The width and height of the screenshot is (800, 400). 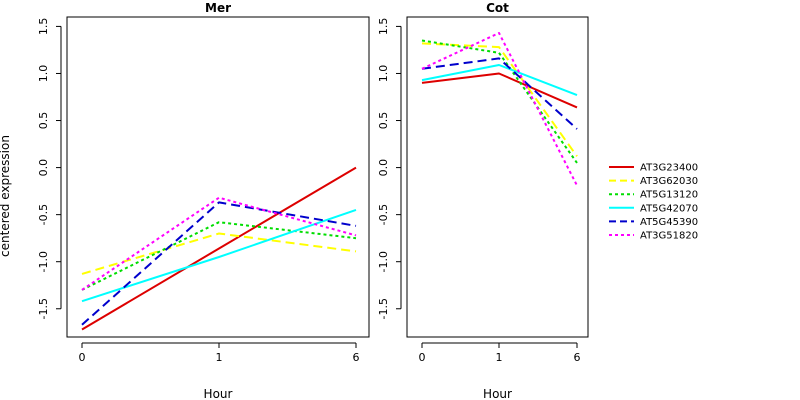 What do you see at coordinates (669, 181) in the screenshot?
I see `legend-label: AT3G62030` at bounding box center [669, 181].